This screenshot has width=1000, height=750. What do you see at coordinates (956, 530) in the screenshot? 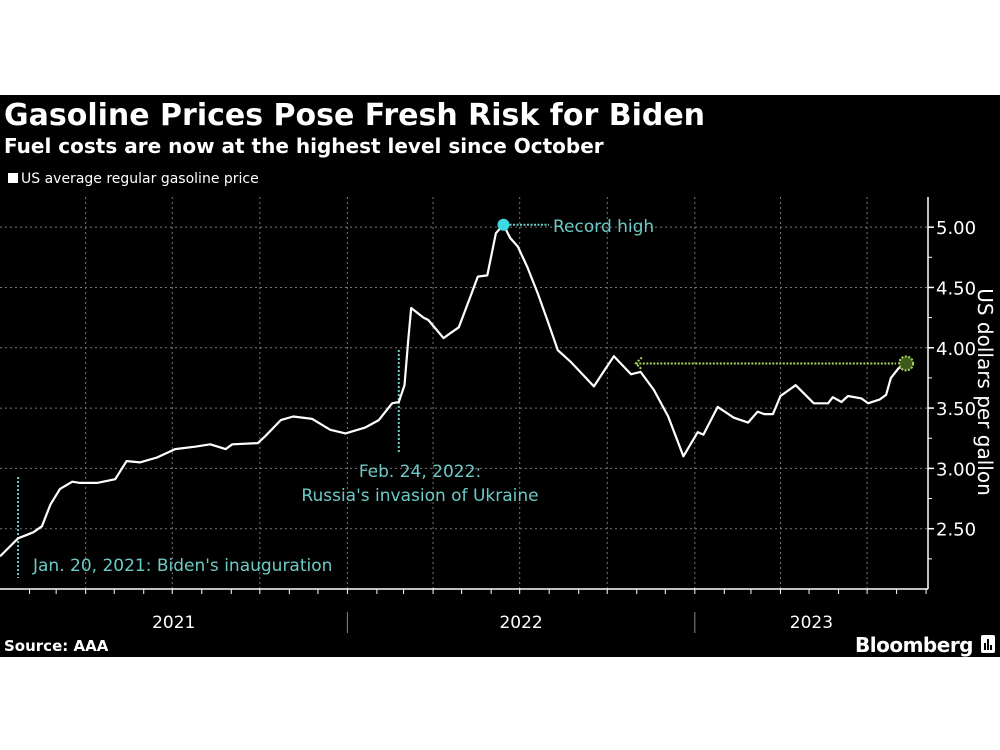
I see `y-tick-label: 2.50` at bounding box center [956, 530].